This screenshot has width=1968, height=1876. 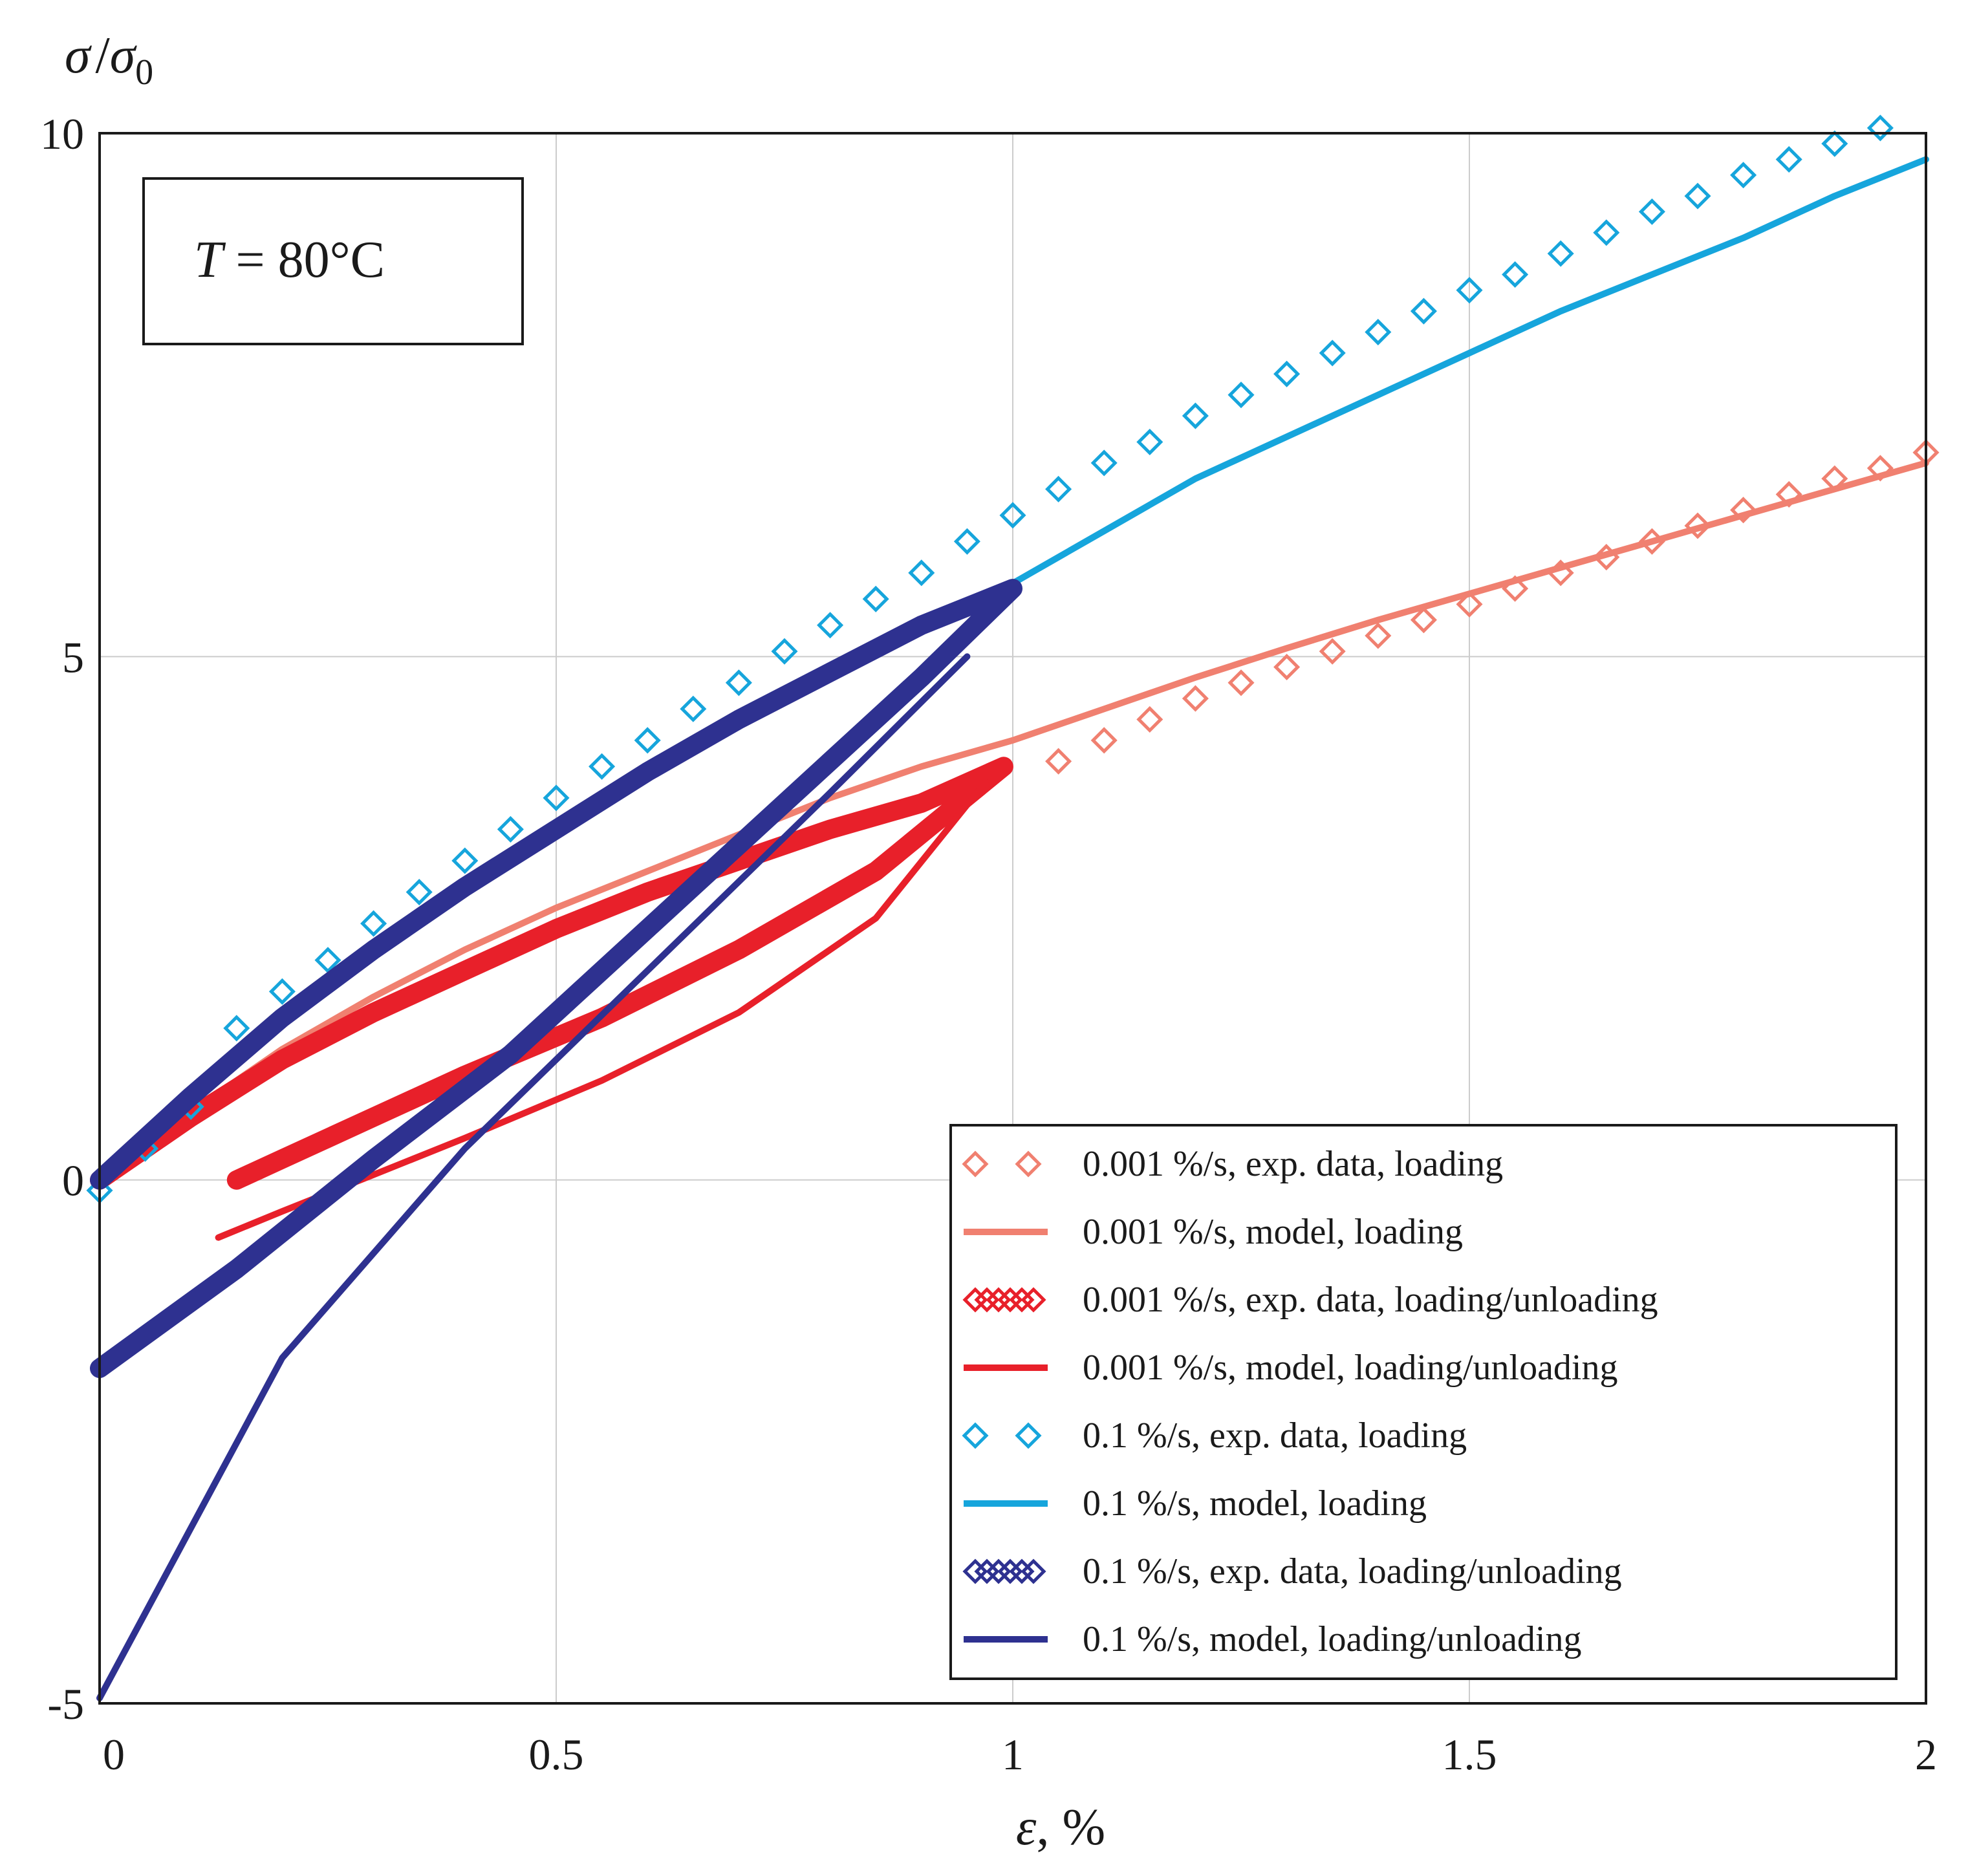 I want to click on legend-label: 0.001 %/s, model, loading/unloading, so click(x=1350, y=1368).